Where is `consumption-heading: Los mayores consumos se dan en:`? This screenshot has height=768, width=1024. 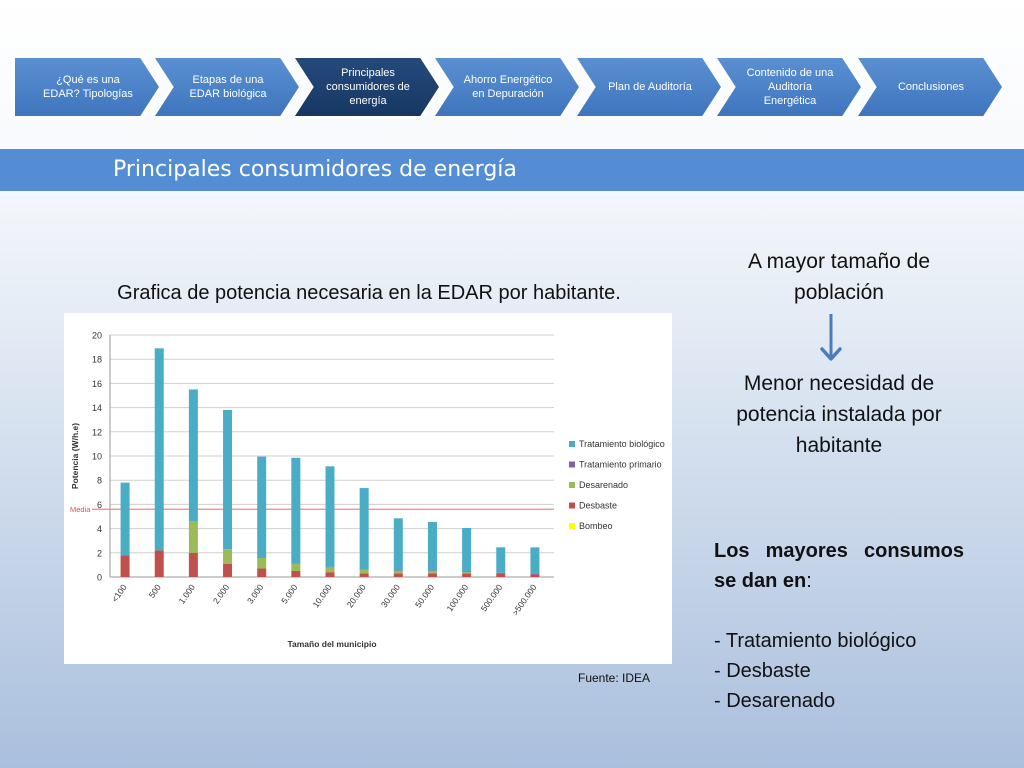
consumption-heading: Los mayores consumos se dan en: is located at coordinates (839, 566).